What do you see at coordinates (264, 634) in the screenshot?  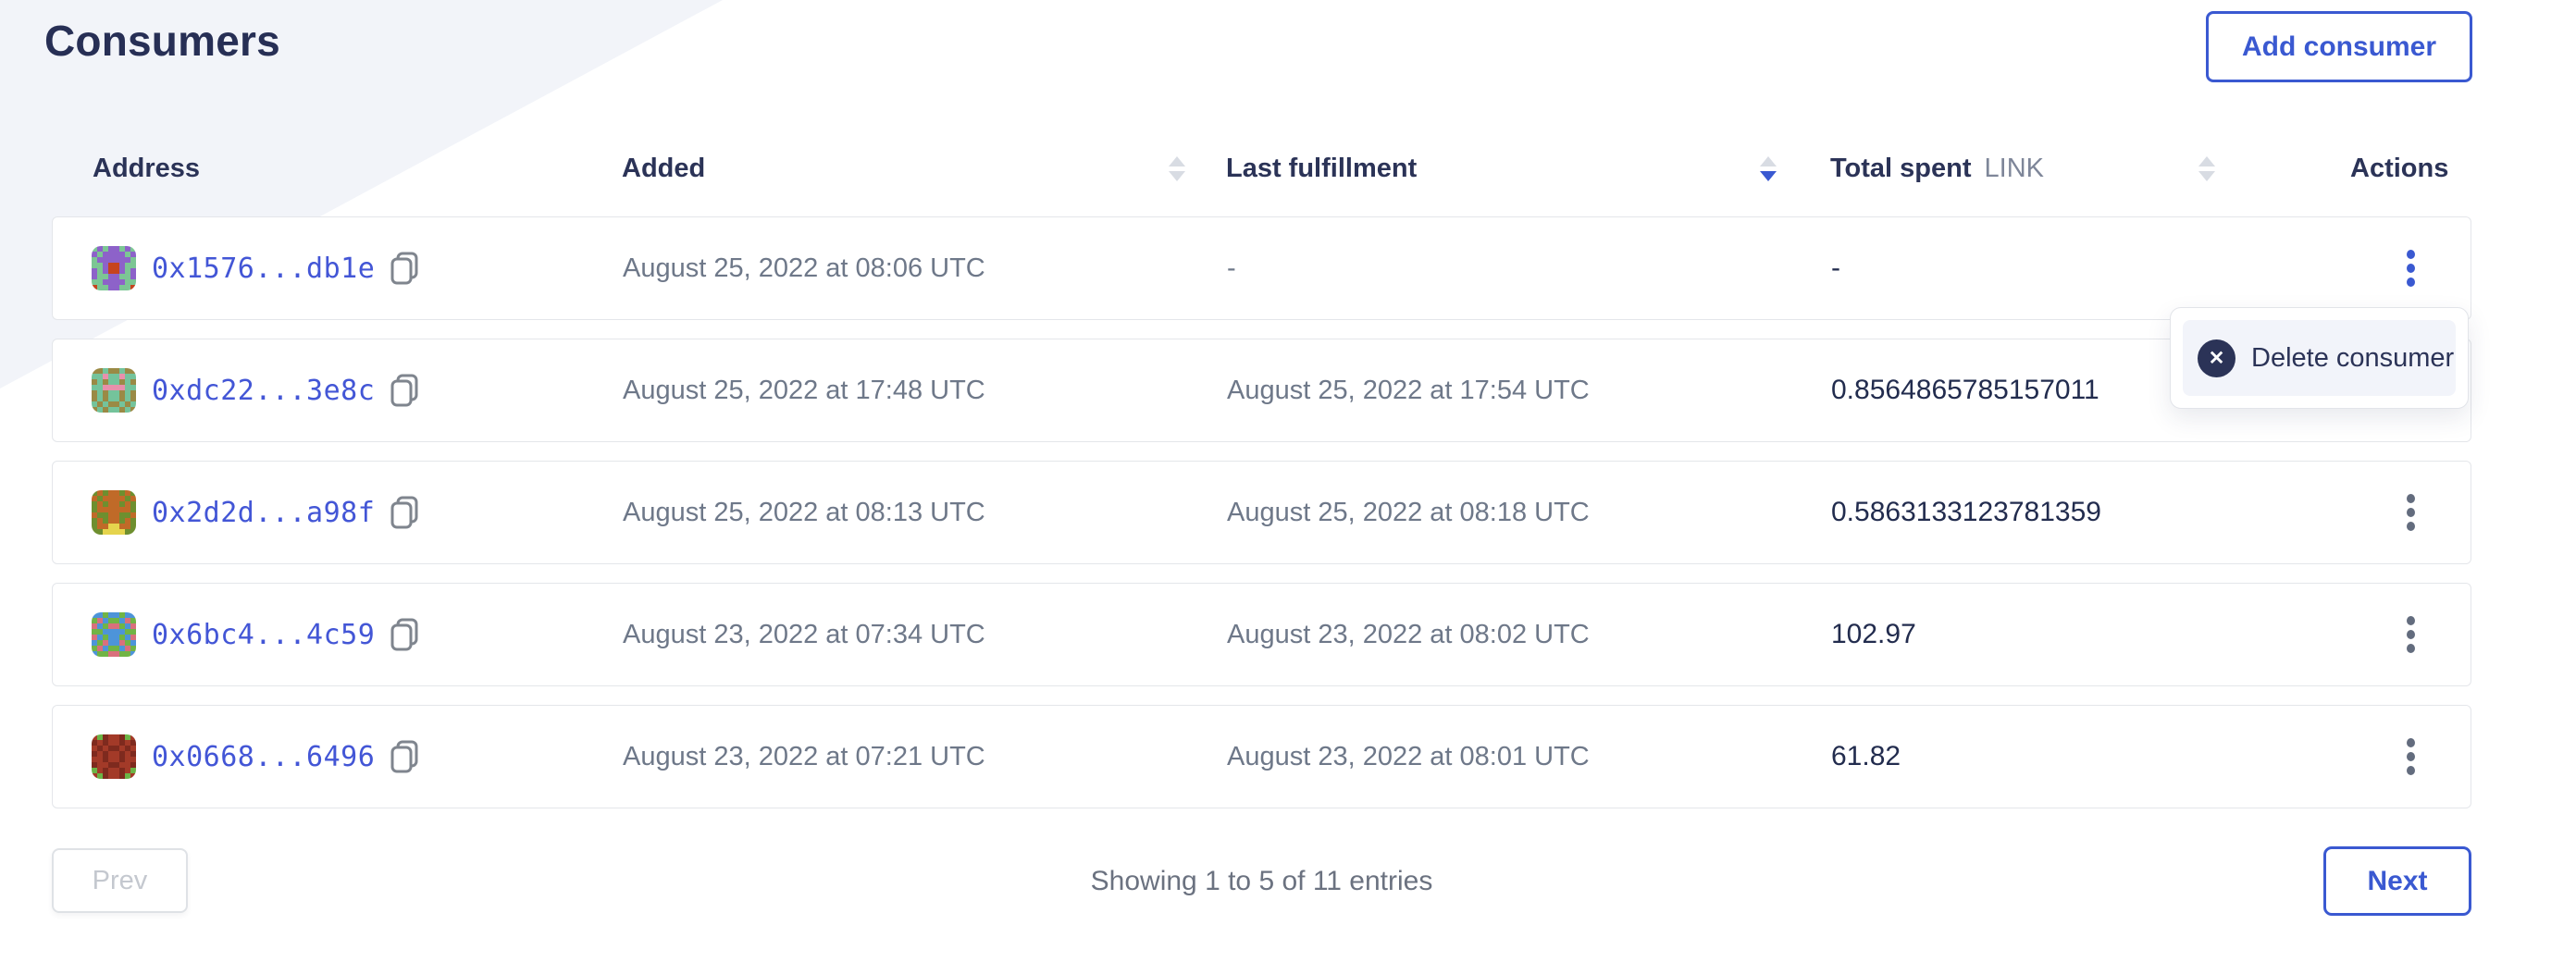 I see `address-link: 0x6bc4...4c59` at bounding box center [264, 634].